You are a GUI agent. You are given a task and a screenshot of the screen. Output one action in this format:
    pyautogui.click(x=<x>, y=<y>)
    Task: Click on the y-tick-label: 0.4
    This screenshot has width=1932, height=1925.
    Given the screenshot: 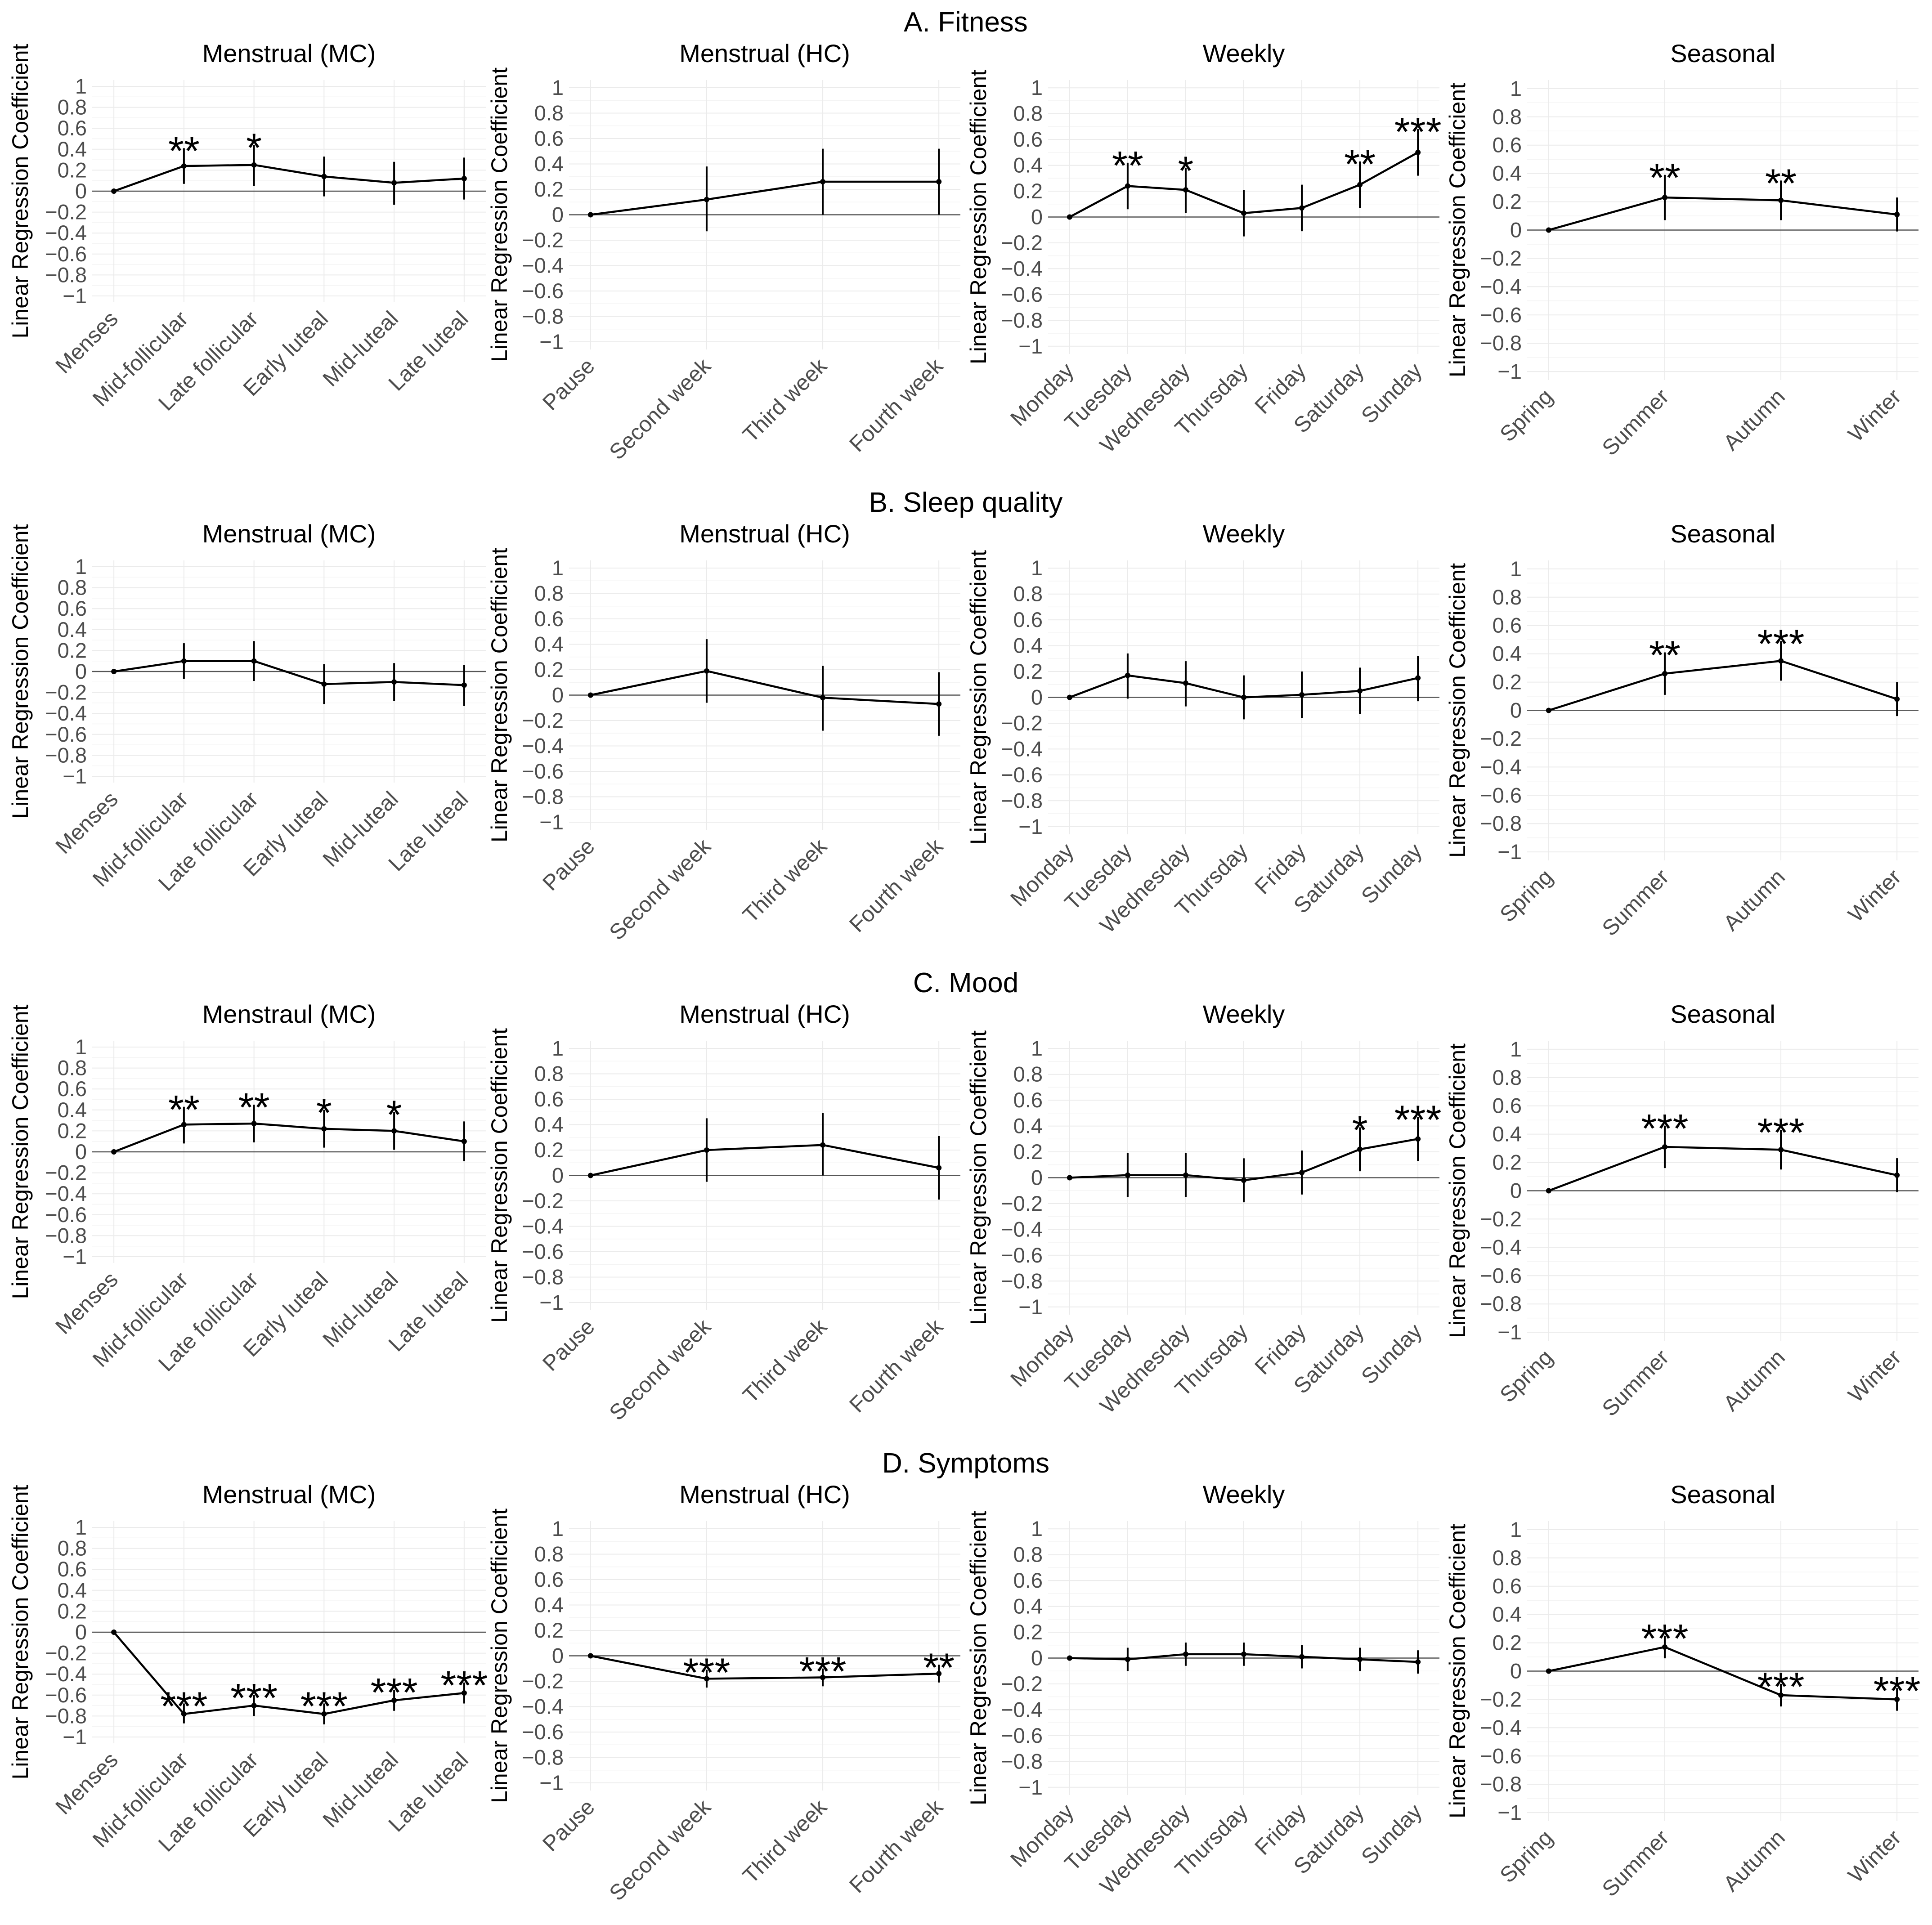 What is the action you would take?
    pyautogui.click(x=1028, y=165)
    